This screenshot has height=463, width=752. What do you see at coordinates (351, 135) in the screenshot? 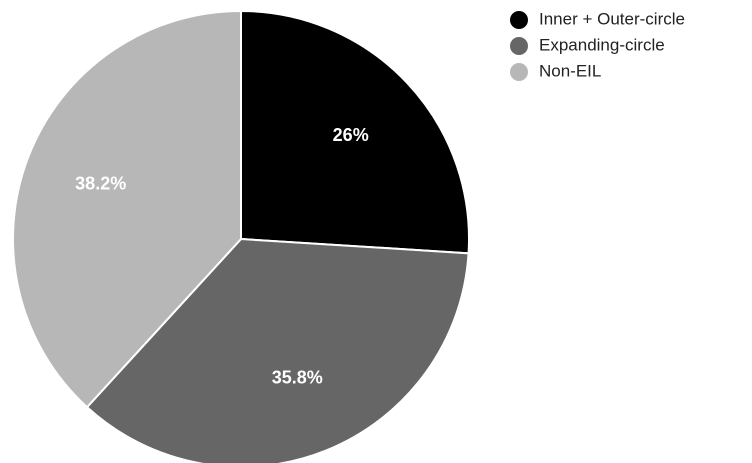
I see `pie-slice-label: 26%` at bounding box center [351, 135].